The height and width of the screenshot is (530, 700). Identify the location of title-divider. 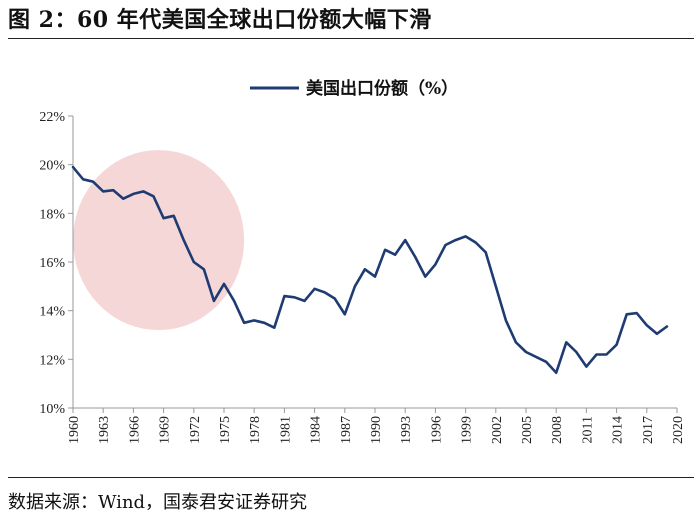
(351, 38).